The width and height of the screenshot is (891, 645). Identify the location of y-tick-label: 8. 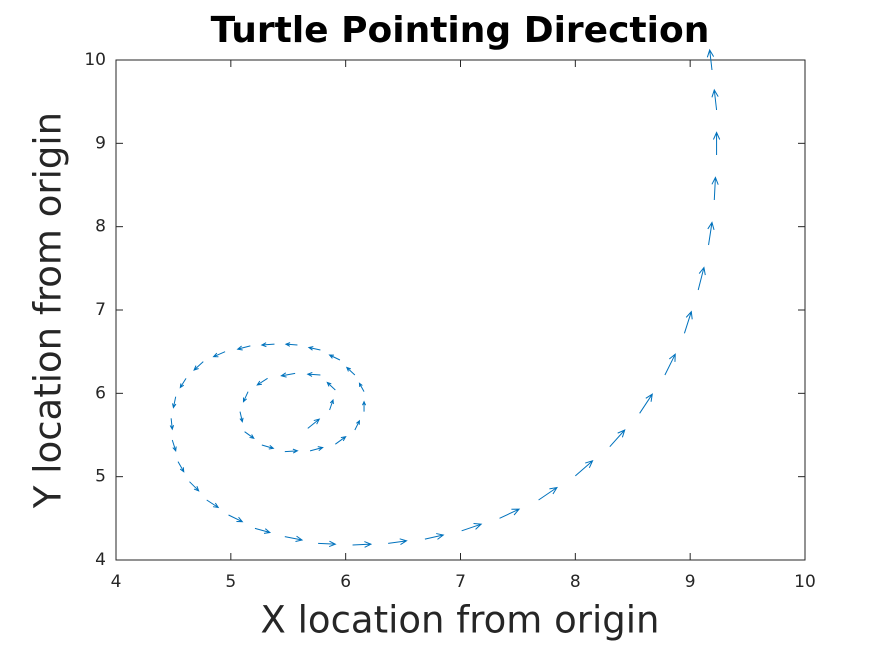
(100, 227).